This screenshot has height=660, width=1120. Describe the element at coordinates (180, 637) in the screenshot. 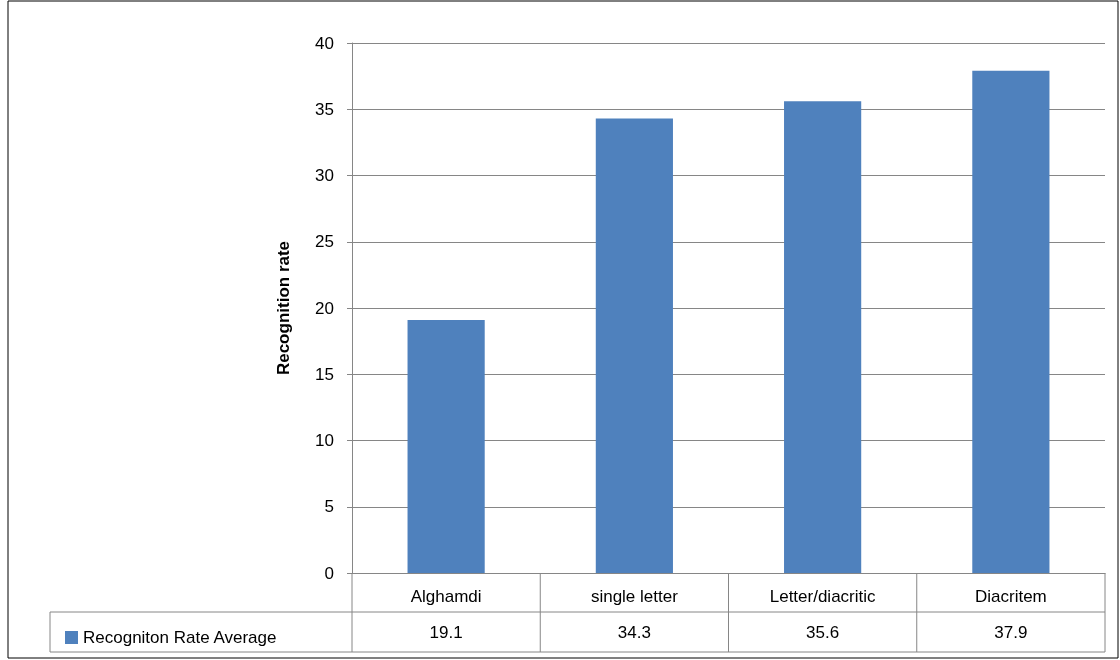

I see `legend-label: Recogniton Rate Average` at that location.